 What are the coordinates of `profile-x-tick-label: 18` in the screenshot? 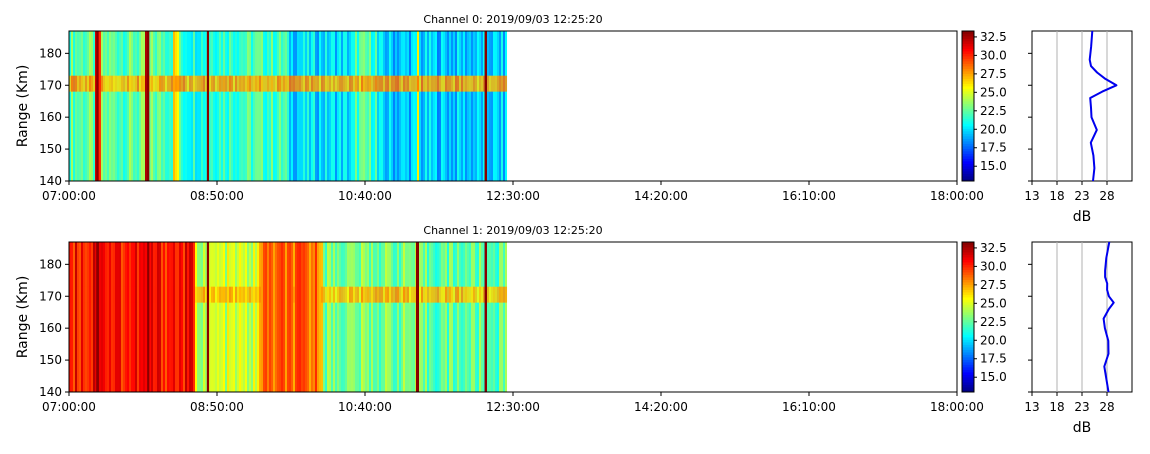 It's located at (1056, 407).